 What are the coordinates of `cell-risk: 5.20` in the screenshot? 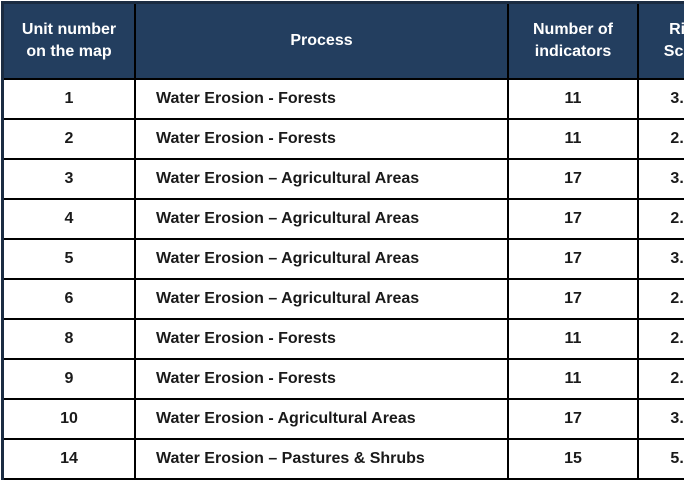 It's located at (660, 459).